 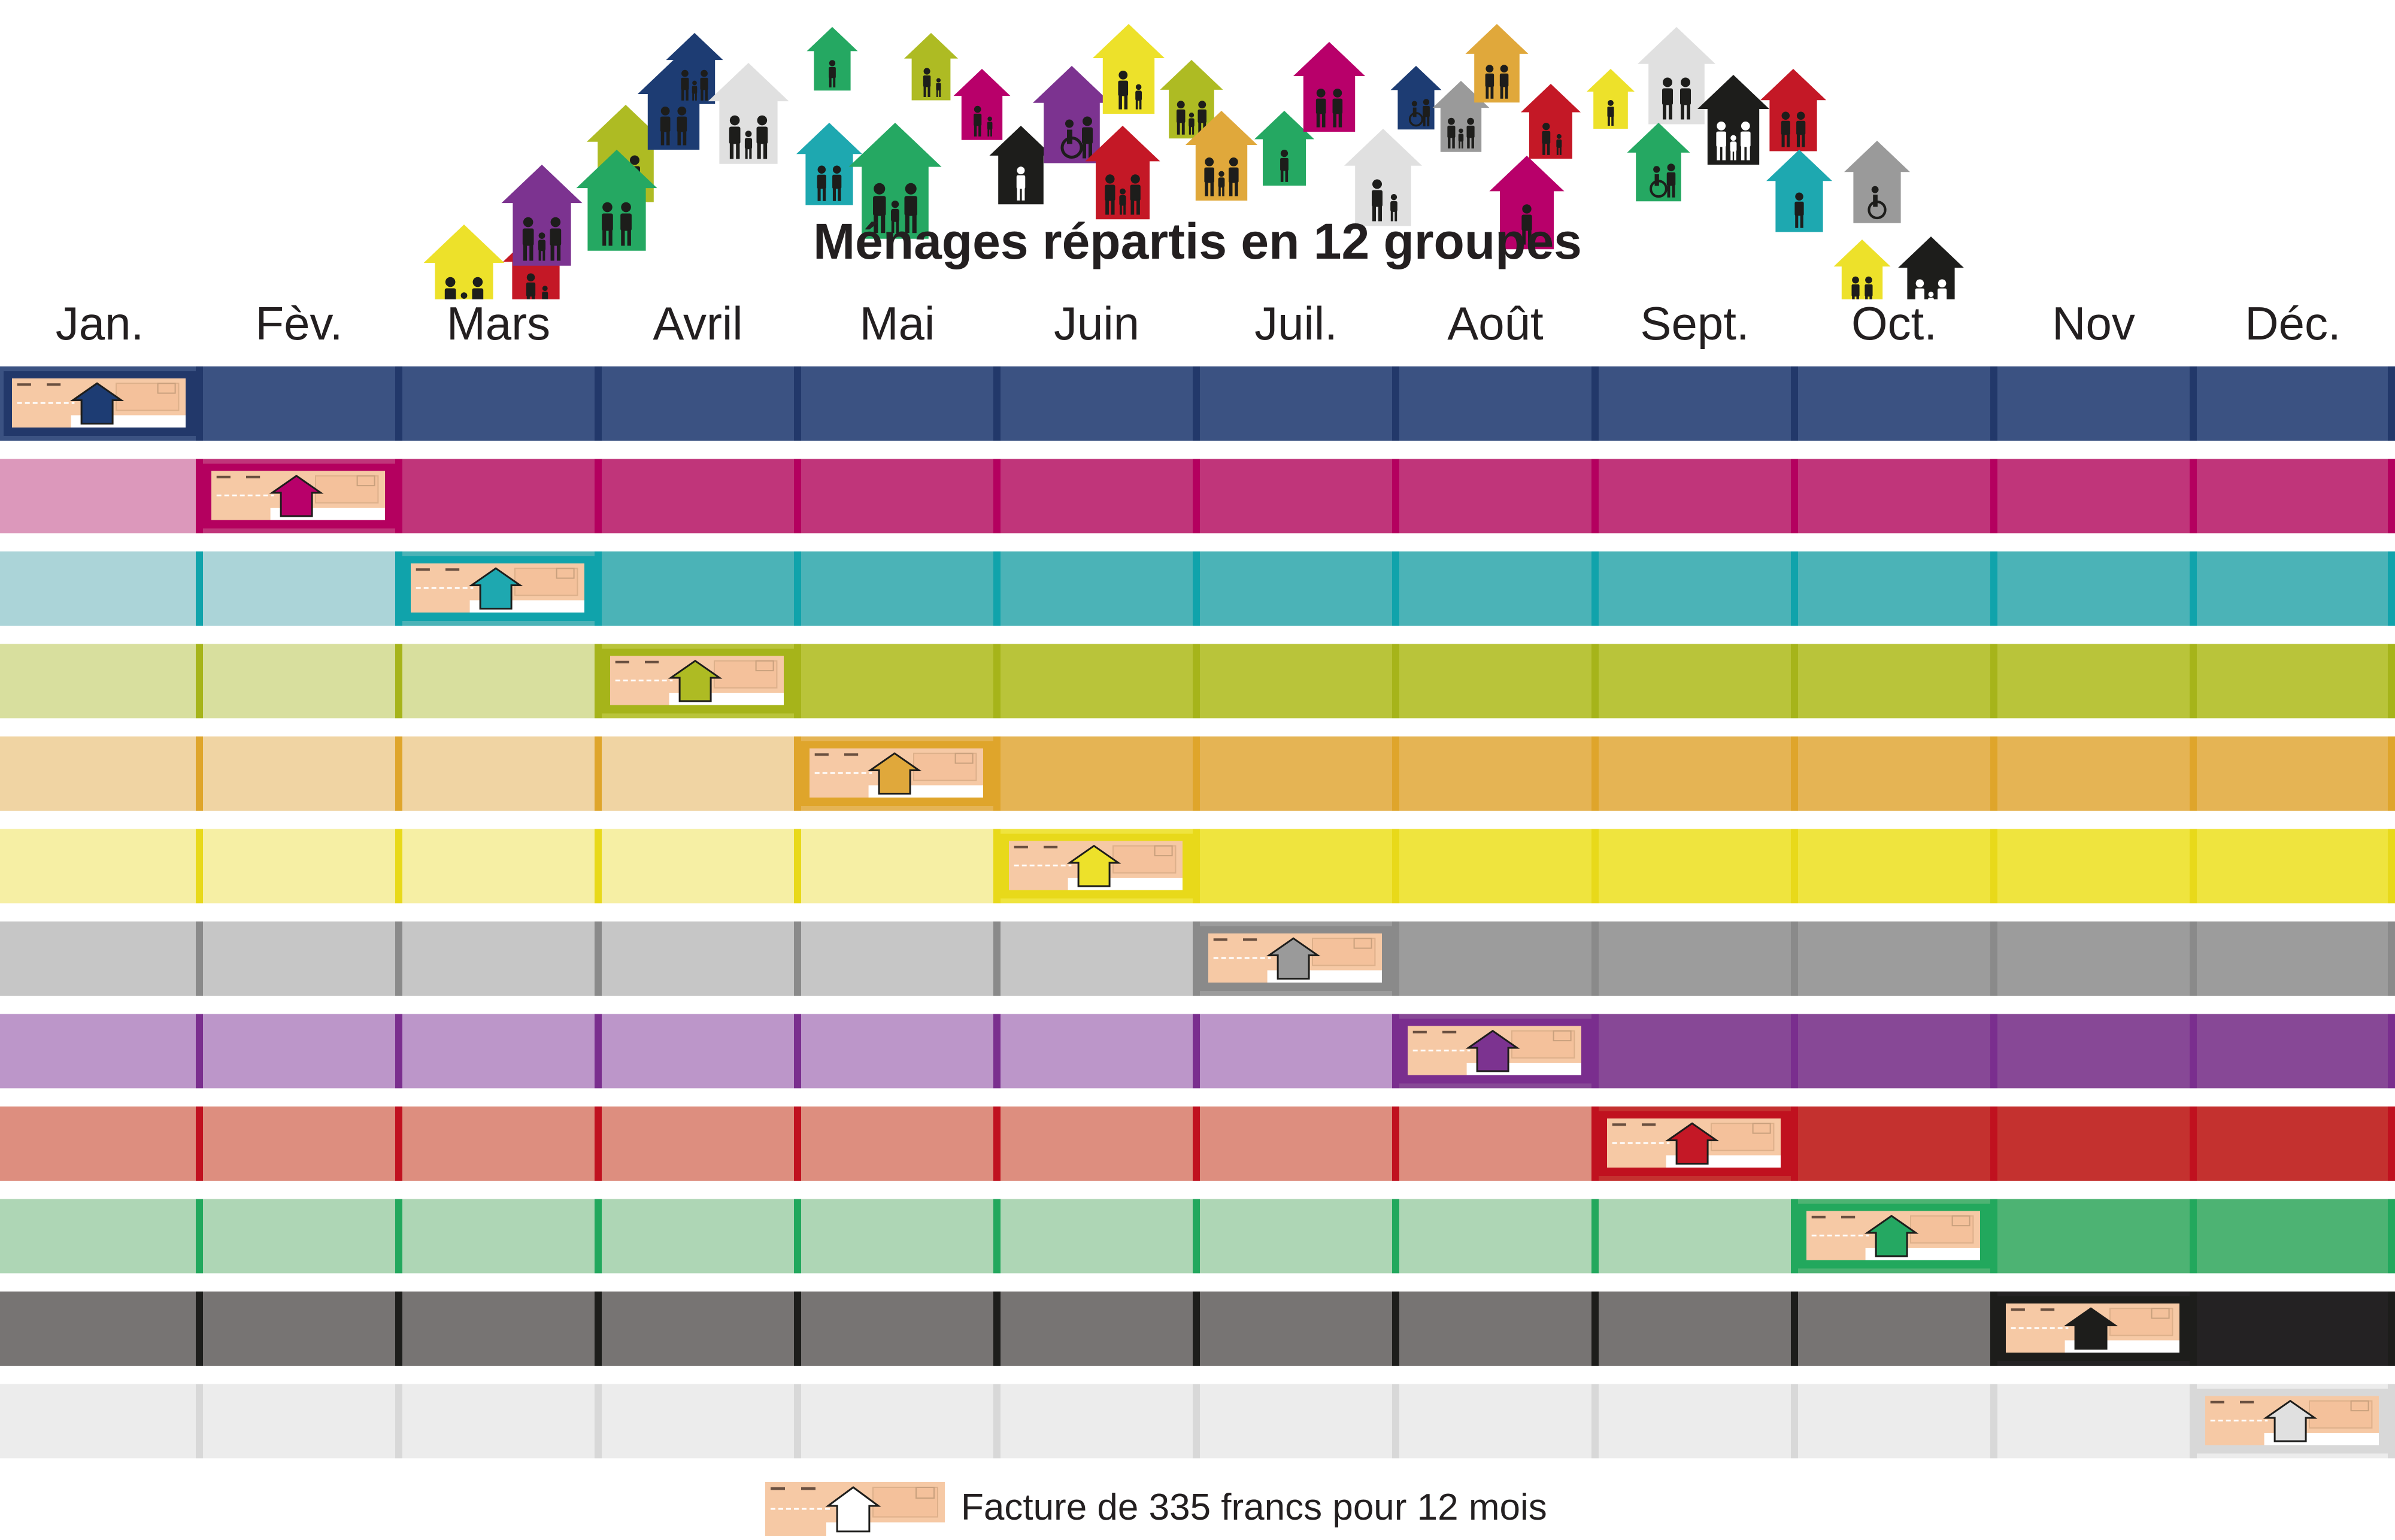 What do you see at coordinates (1193, 162) in the screenshot?
I see `household-houses-illustration` at bounding box center [1193, 162].